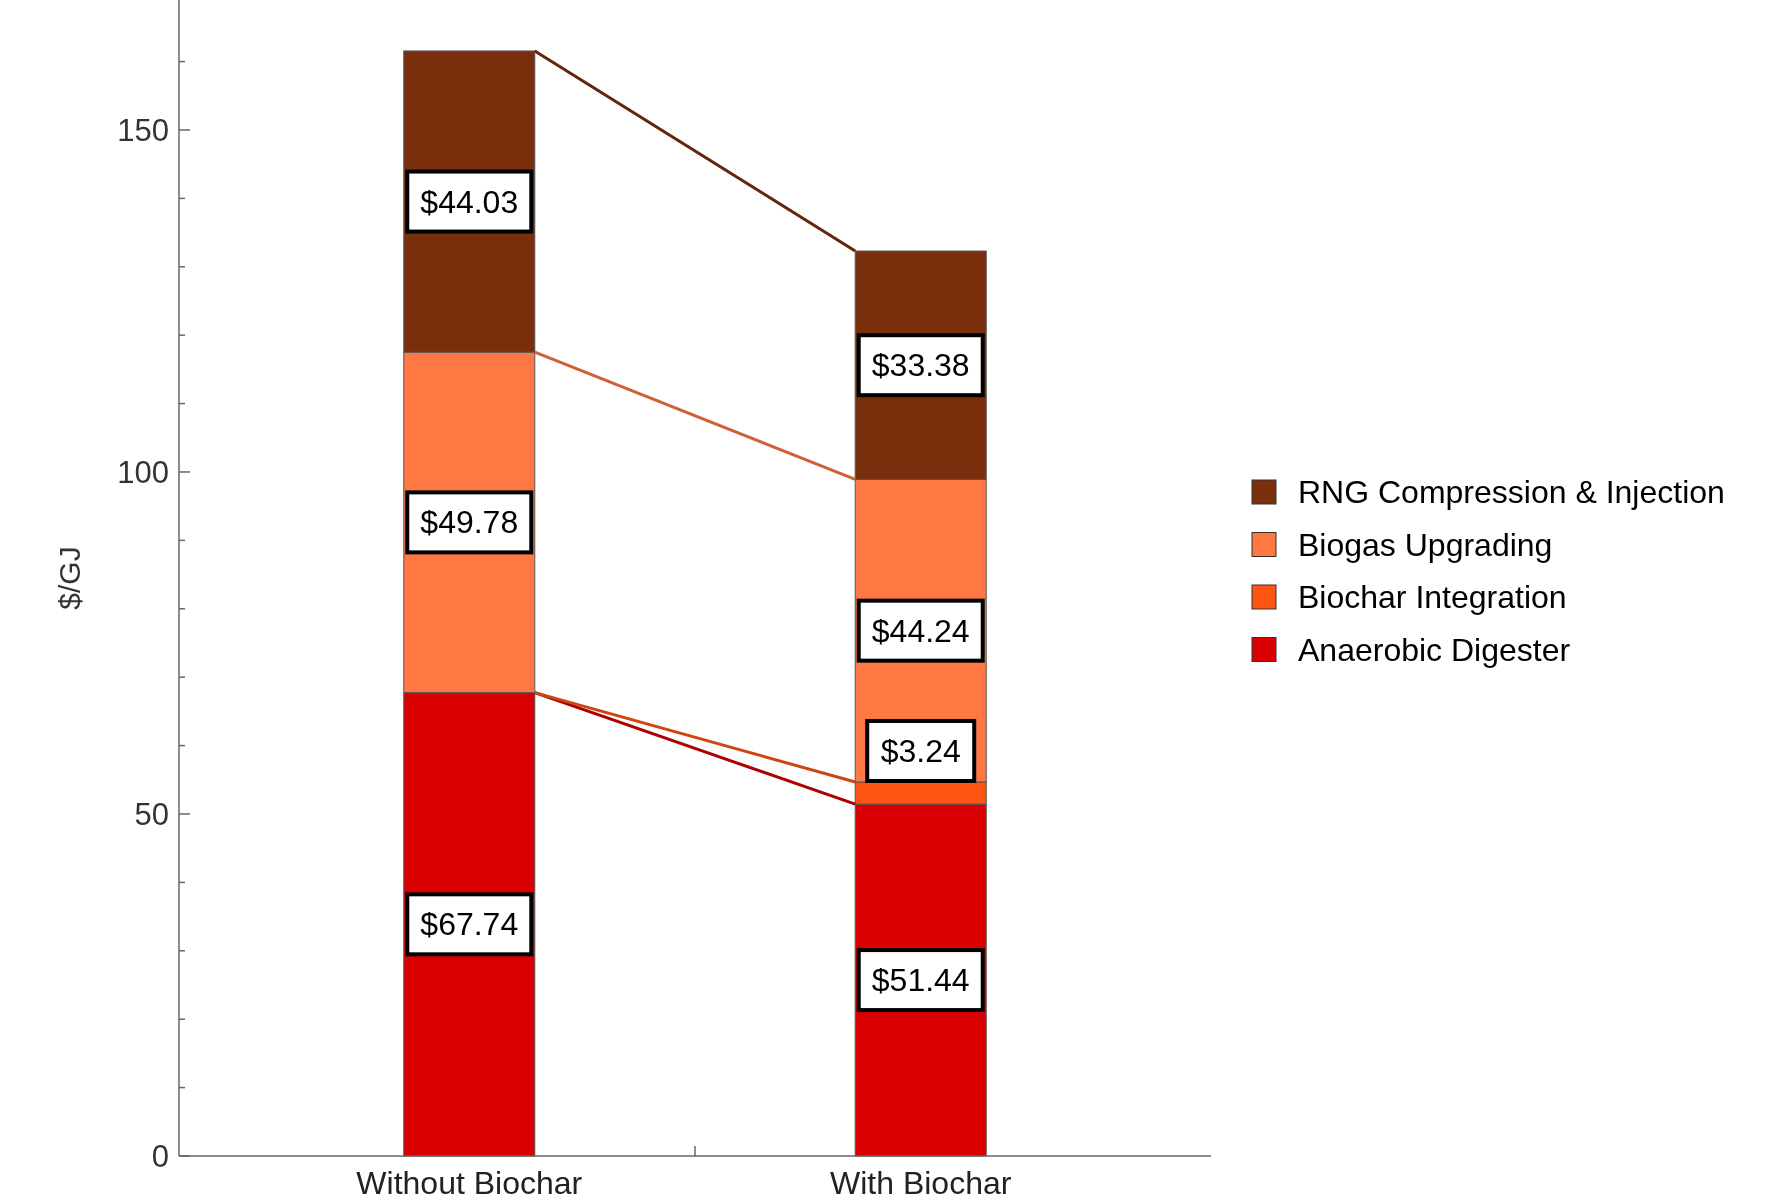  I want to click on y-tick-label: 100, so click(143, 472).